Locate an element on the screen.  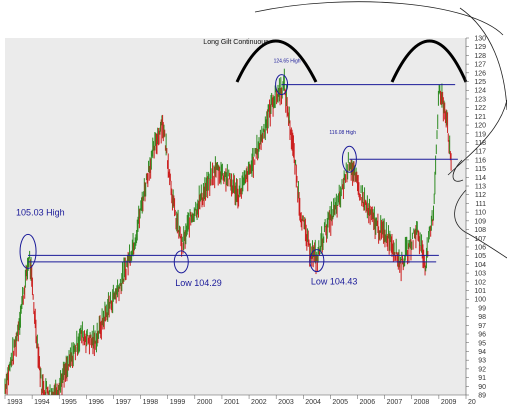
y-tick-label: 90 is located at coordinates (482, 387).